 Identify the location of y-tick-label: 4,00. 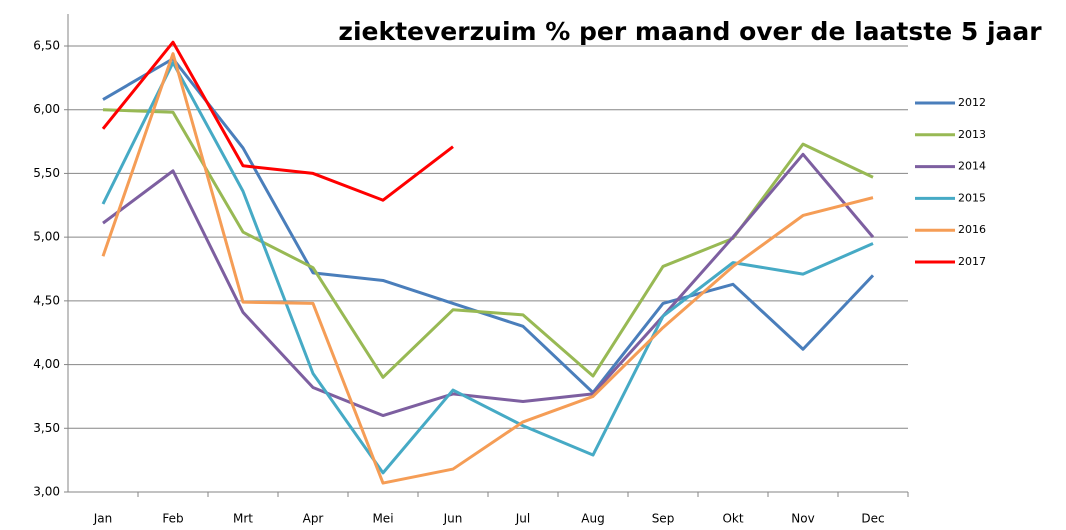
(46, 364).